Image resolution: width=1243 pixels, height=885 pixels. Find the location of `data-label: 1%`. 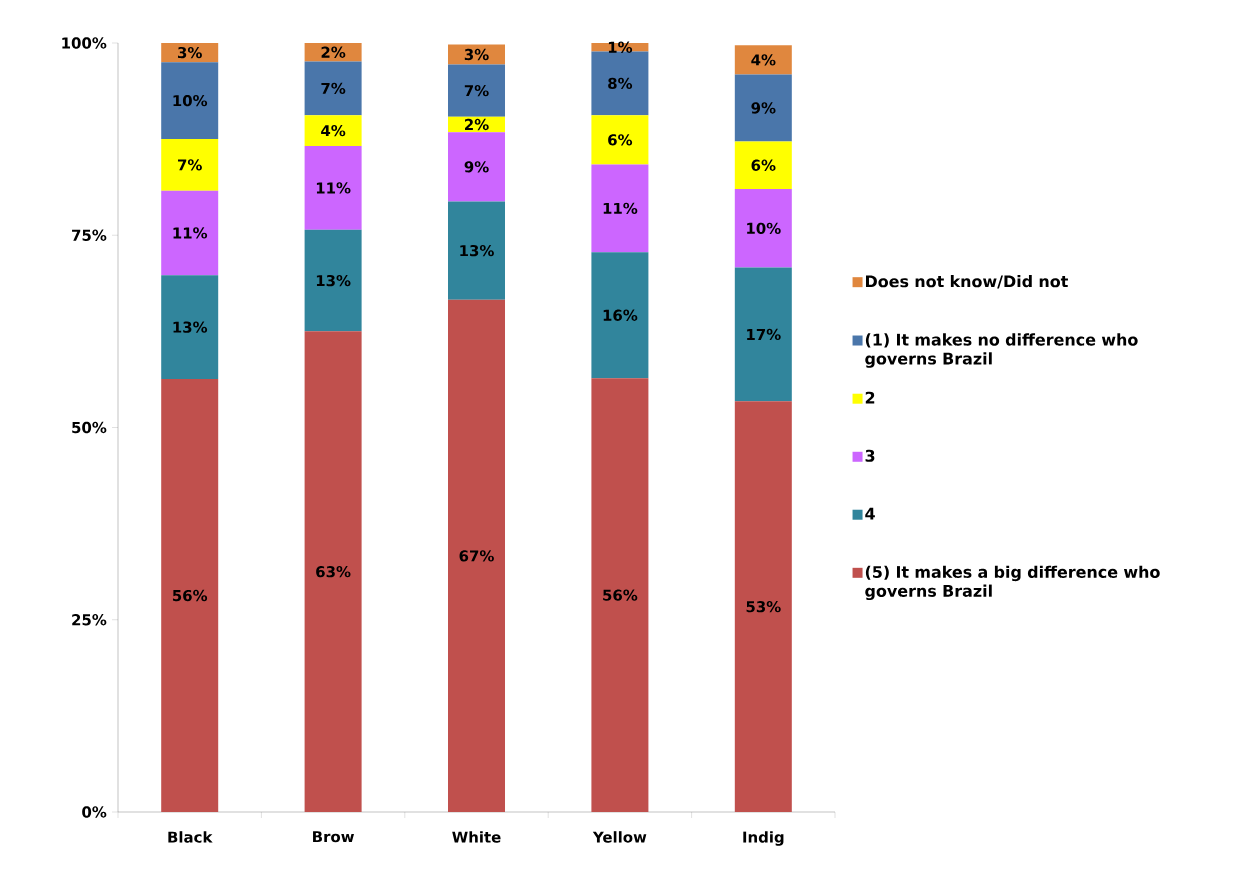

data-label: 1% is located at coordinates (620, 47).